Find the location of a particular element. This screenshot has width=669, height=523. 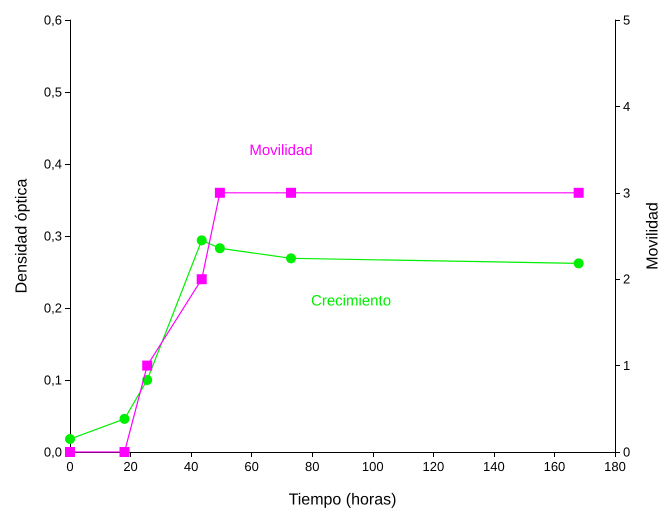

x-tick-label: 180 is located at coordinates (615, 466).